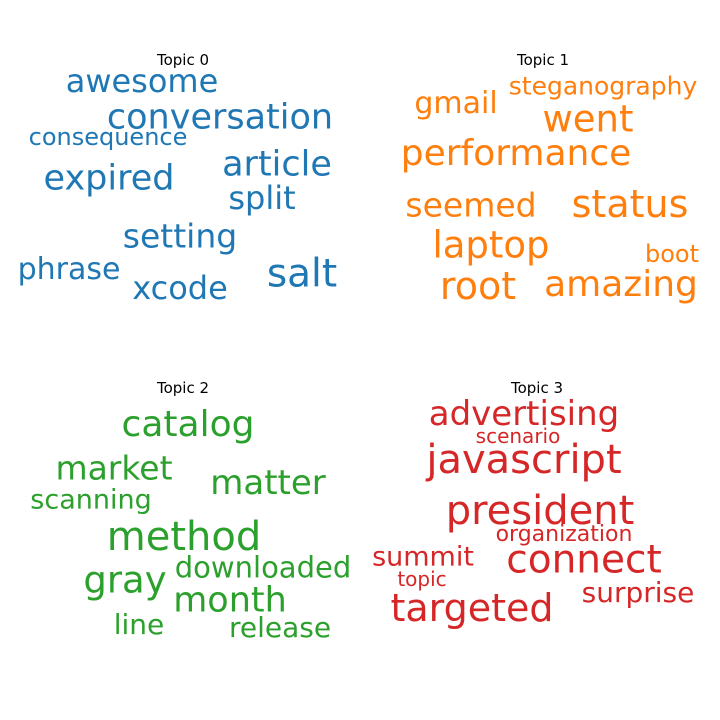  I want to click on word-advertising: advertising, so click(524, 414).